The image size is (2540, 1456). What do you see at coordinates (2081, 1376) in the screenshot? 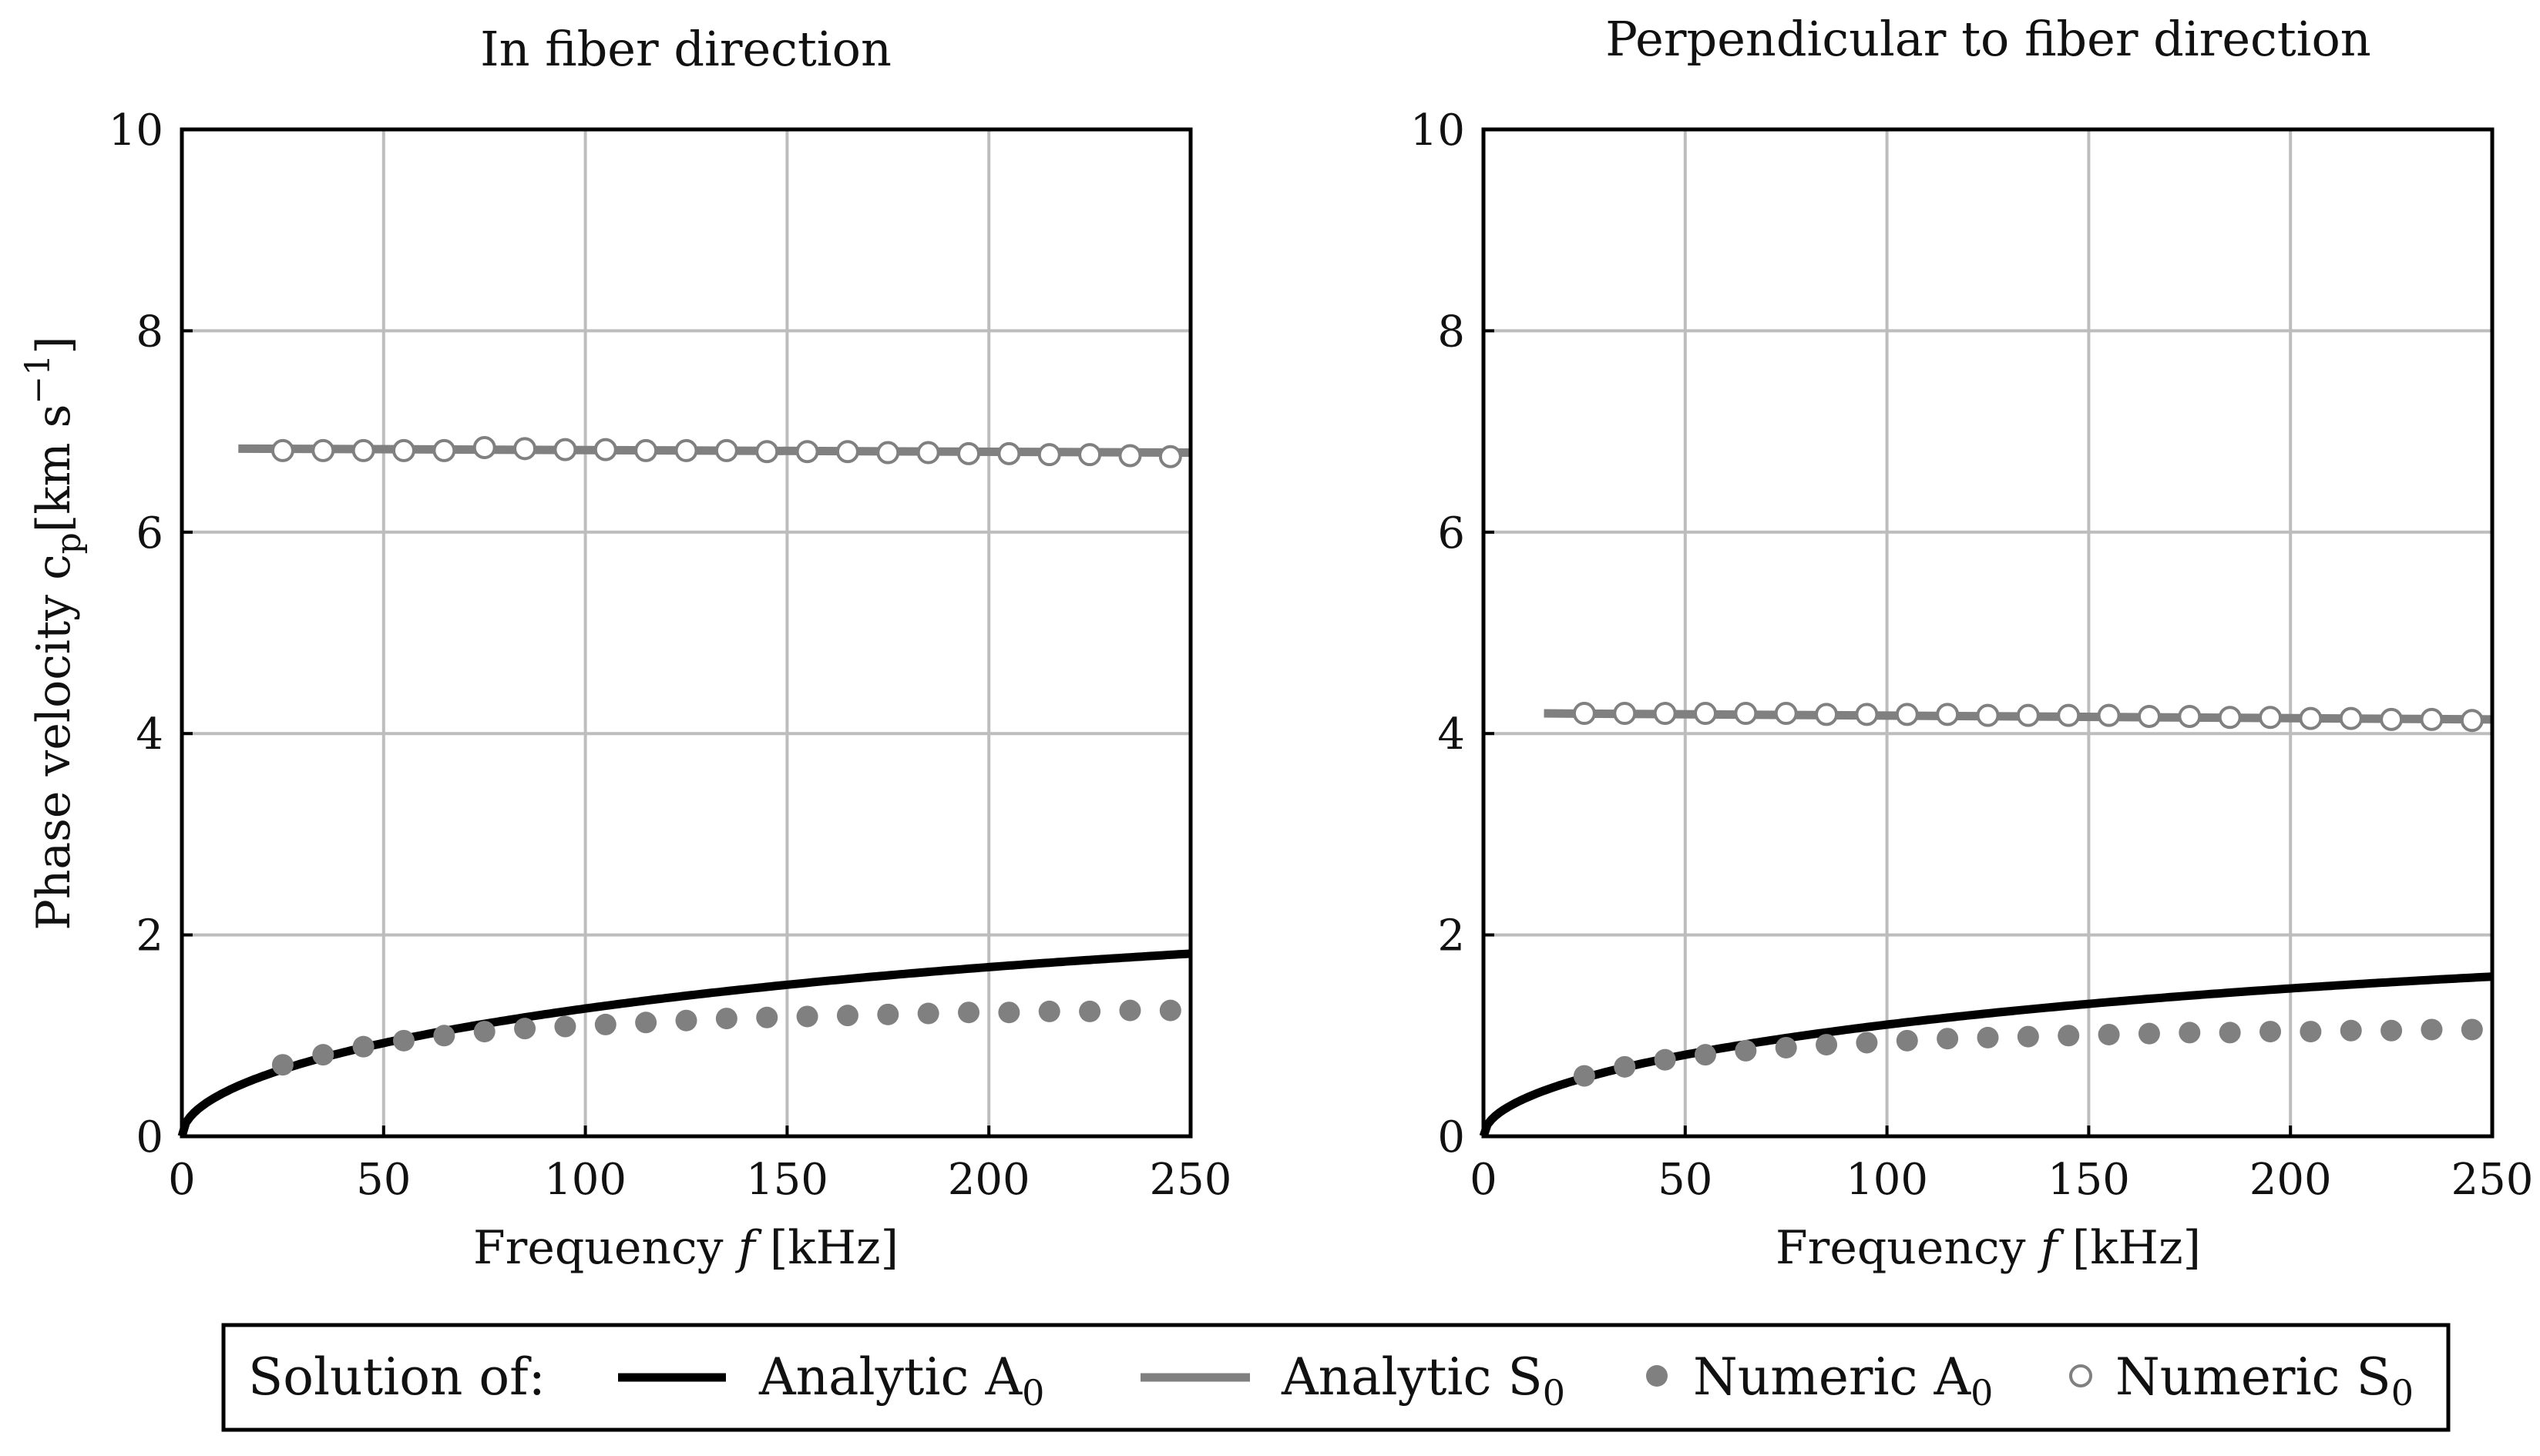
I see `legend-marker-numeric-s0` at bounding box center [2081, 1376].